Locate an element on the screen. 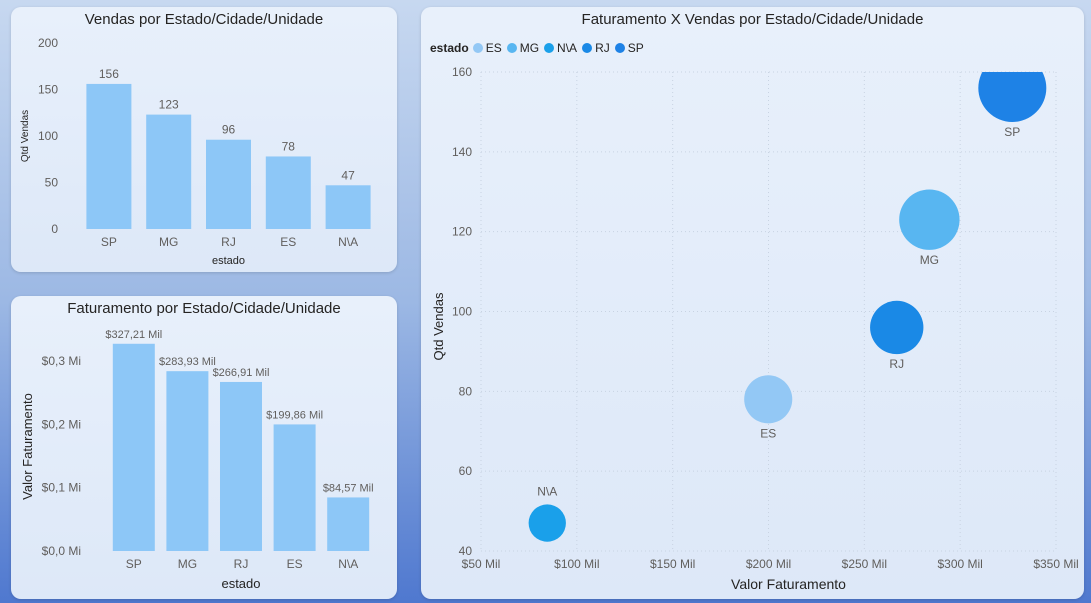 This screenshot has width=1091, height=603. legend-item-es: ES is located at coordinates (487, 48).